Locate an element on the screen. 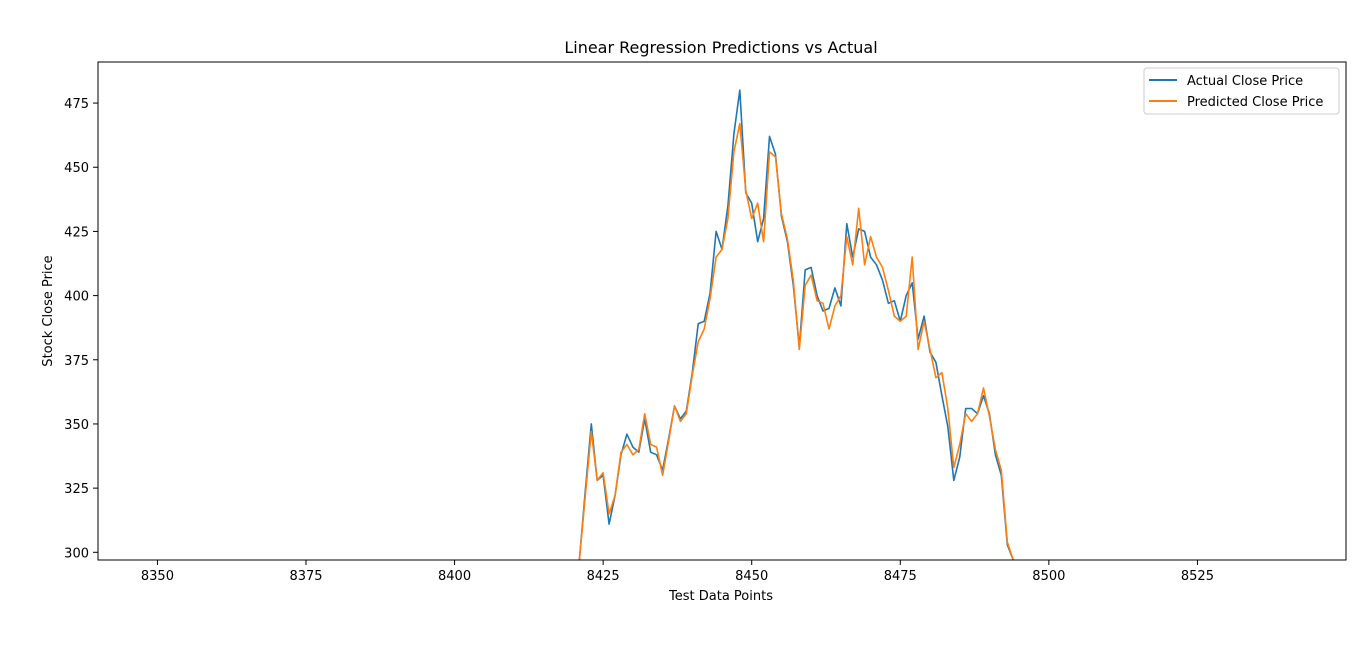 The height and width of the screenshot is (655, 1366). x-axis-ticks: 8350 8375 8400 8425 8450 8475 8500 8525 is located at coordinates (677, 572).